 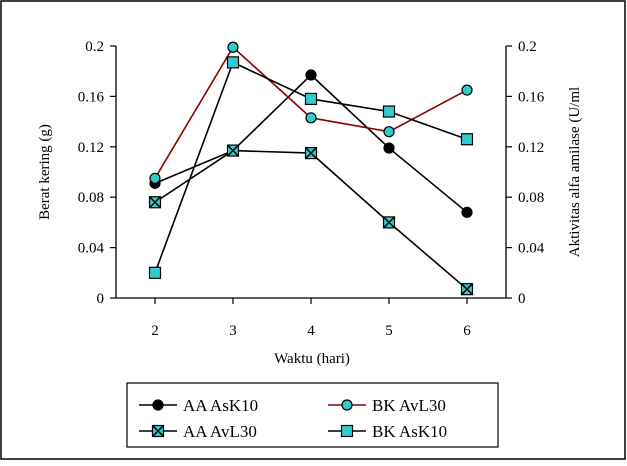 What do you see at coordinates (409, 431) in the screenshot?
I see `legend-label: BK AsK10` at bounding box center [409, 431].